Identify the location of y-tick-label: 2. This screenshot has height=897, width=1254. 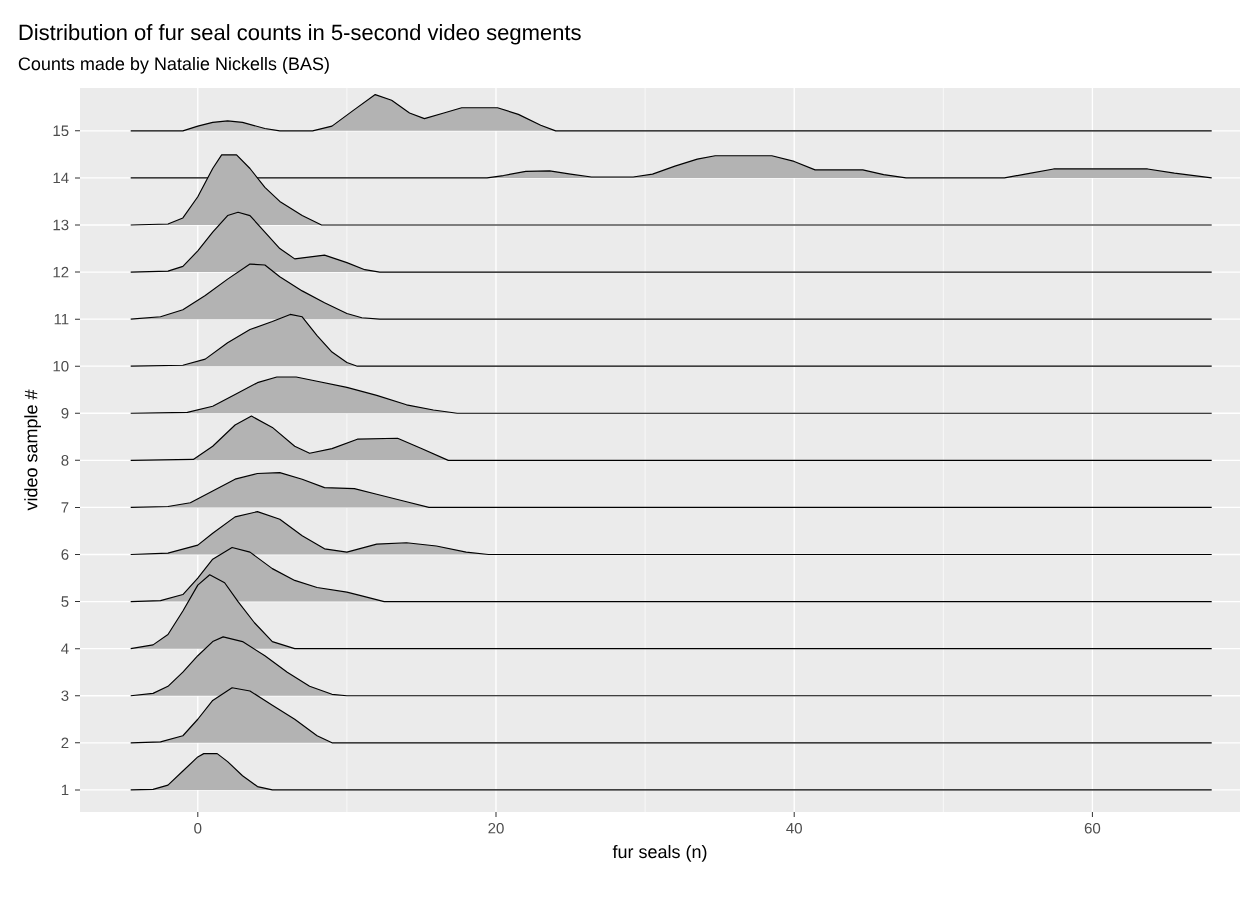
(65, 743).